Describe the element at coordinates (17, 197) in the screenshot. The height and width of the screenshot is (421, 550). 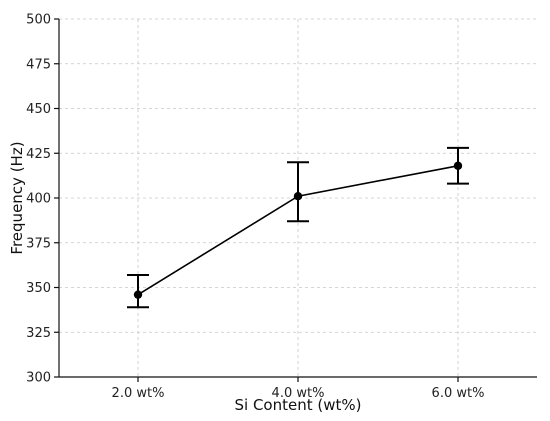
I see `y-axis-label: Frequency (Hz)` at that location.